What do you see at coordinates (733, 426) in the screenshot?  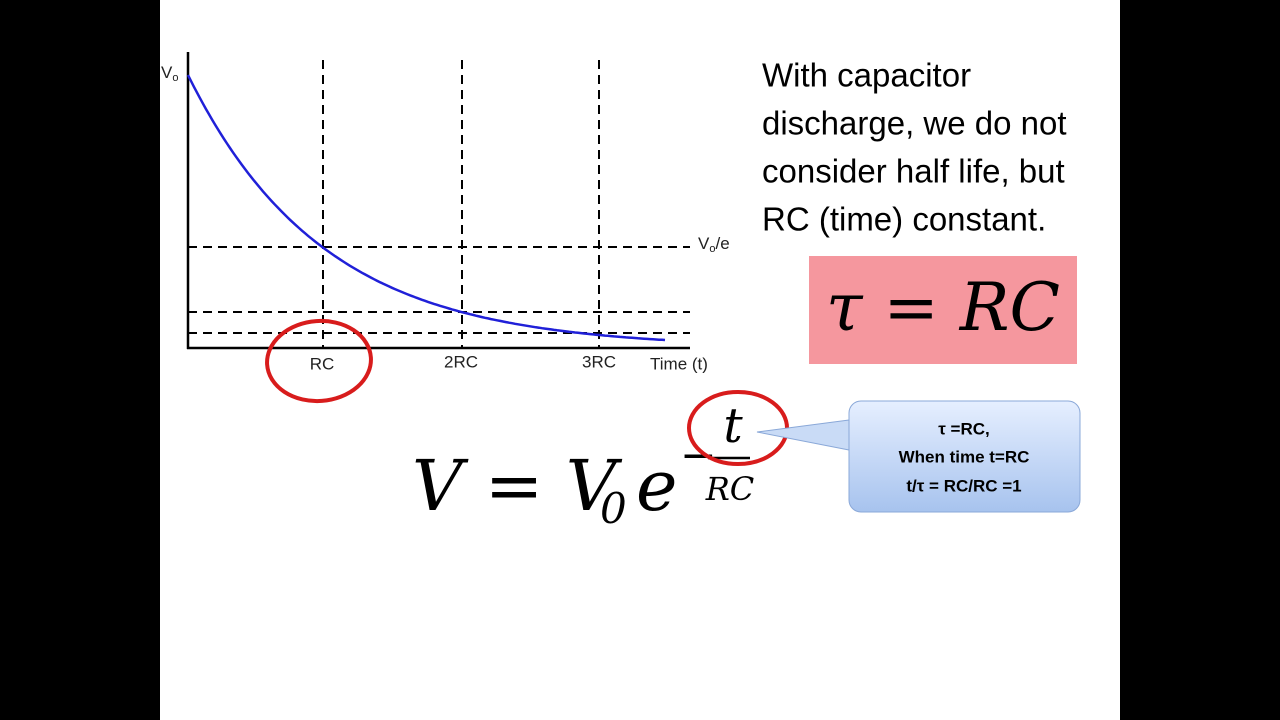 I see `equation-numerator: t` at bounding box center [733, 426].